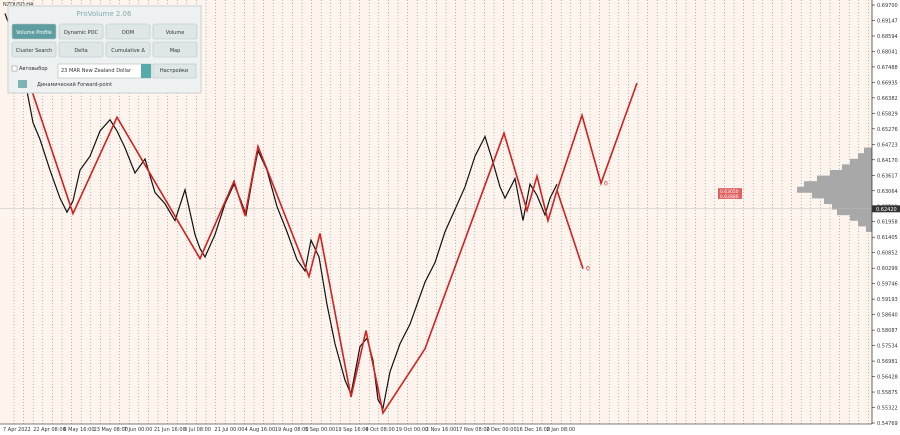  What do you see at coordinates (887, 161) in the screenshot?
I see `price-label: 0.64170` at bounding box center [887, 161].